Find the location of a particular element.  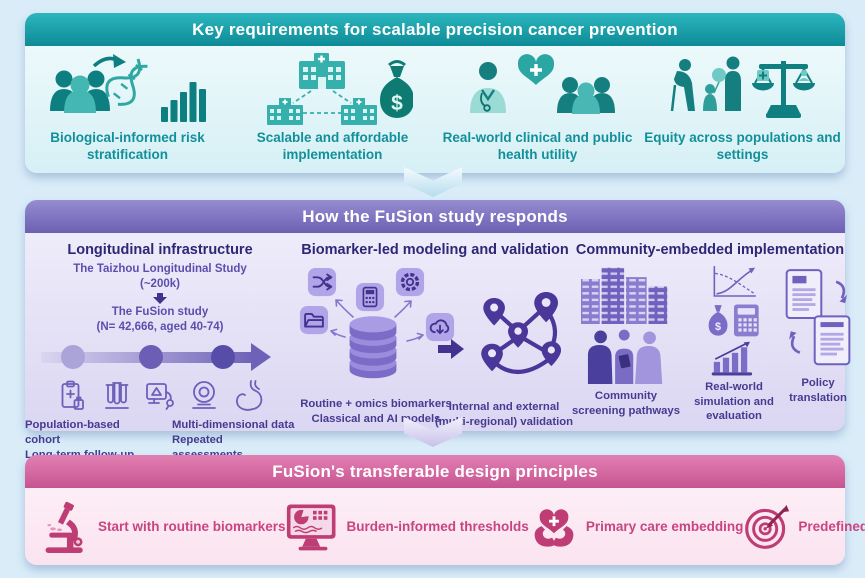

principle-burden-thresholds: Burden-informed thresholds is located at coordinates (407, 527).